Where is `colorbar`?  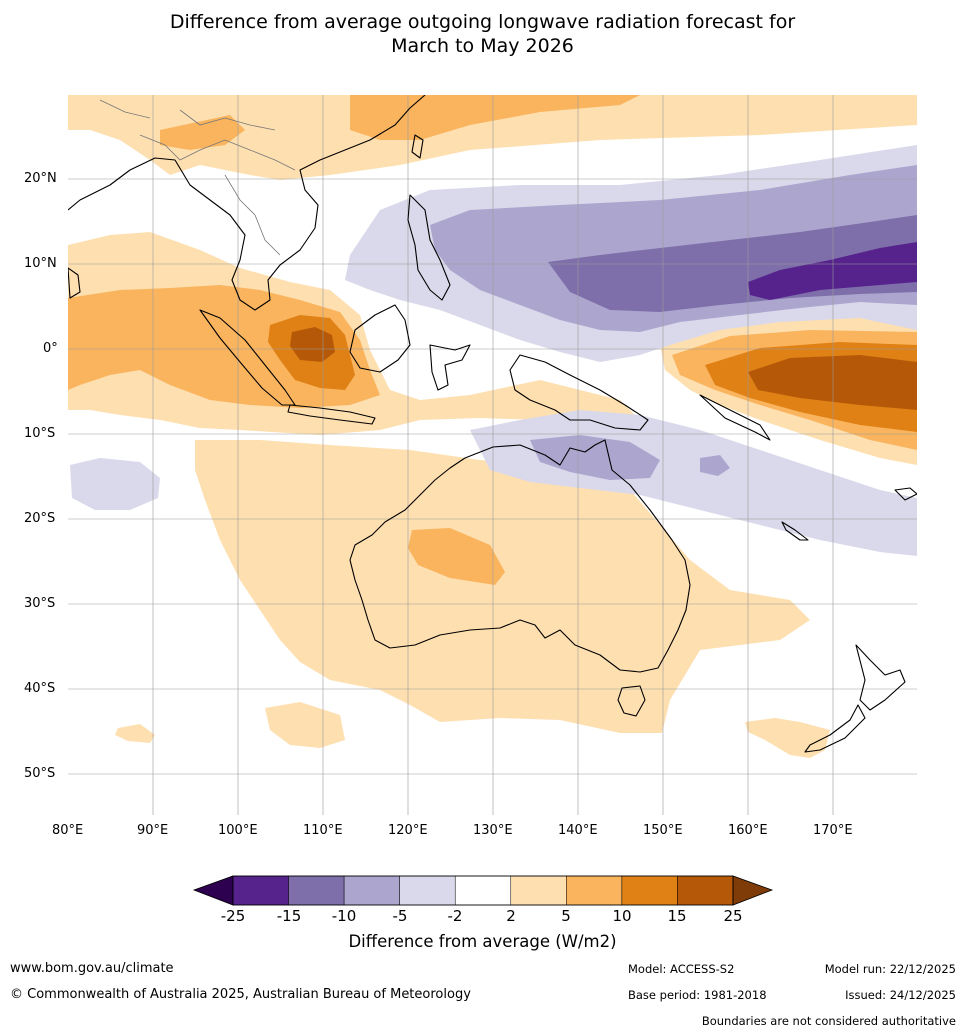
colorbar is located at coordinates (483, 890).